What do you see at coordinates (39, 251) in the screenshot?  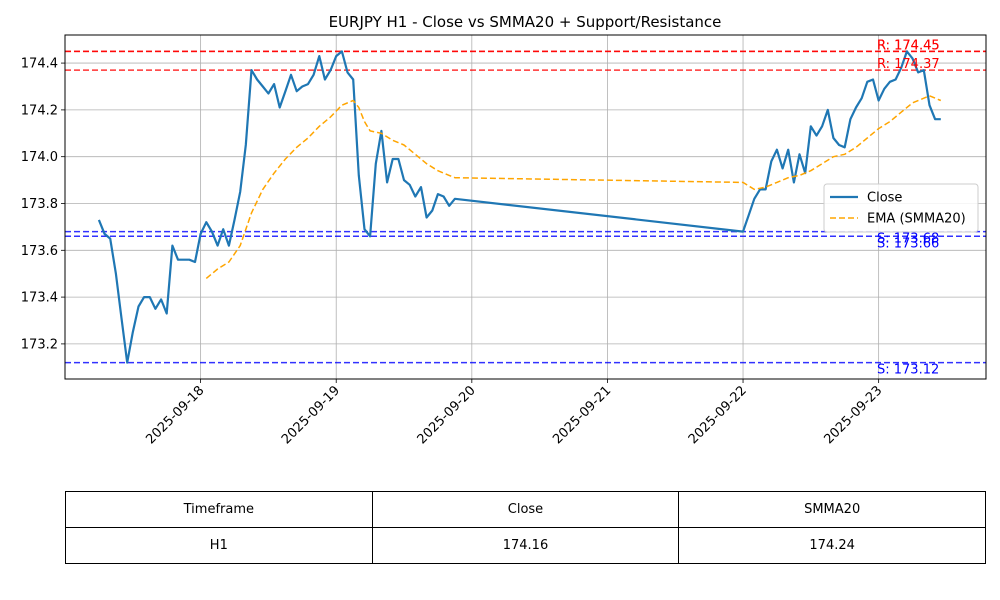 I see `y-tick-label: 173.6` at bounding box center [39, 251].